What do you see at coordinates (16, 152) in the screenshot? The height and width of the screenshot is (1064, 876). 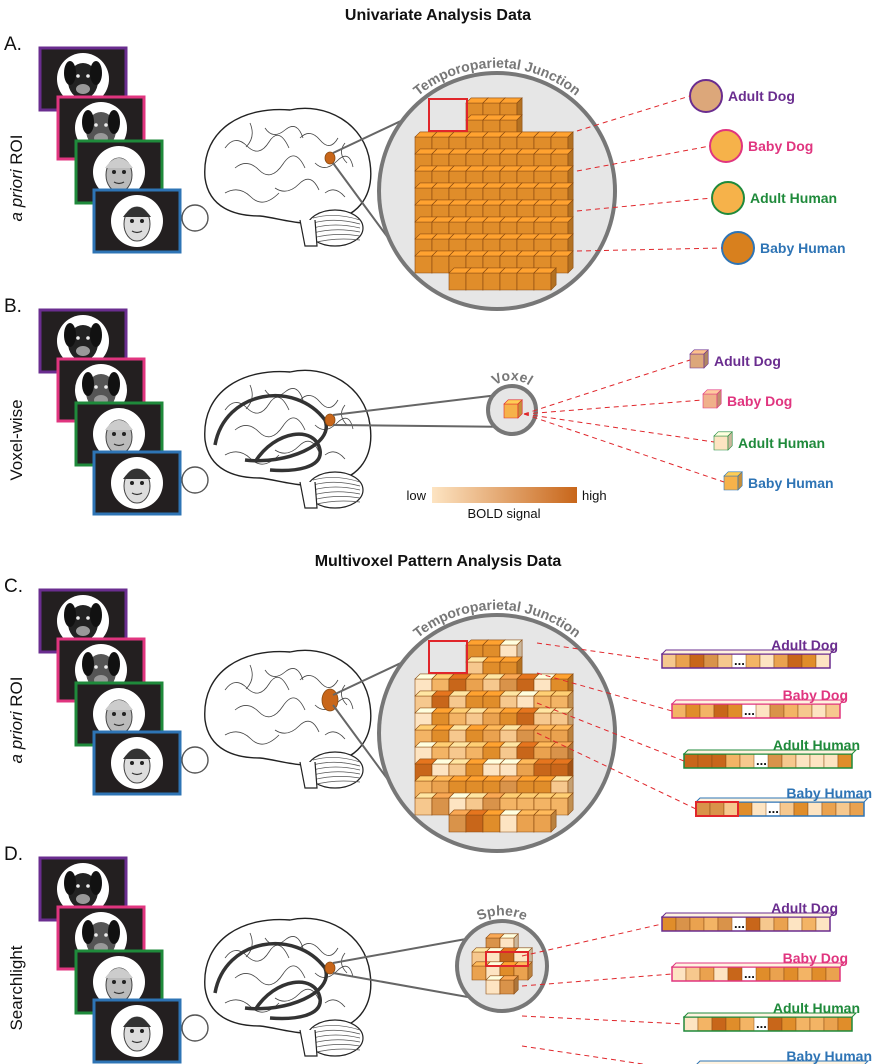 I see `side-label-rest: ROI` at bounding box center [16, 152].